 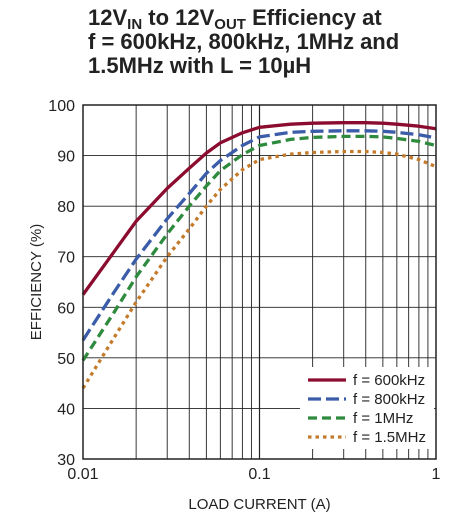 What do you see at coordinates (66, 409) in the screenshot?
I see `y-tick-label: 40` at bounding box center [66, 409].